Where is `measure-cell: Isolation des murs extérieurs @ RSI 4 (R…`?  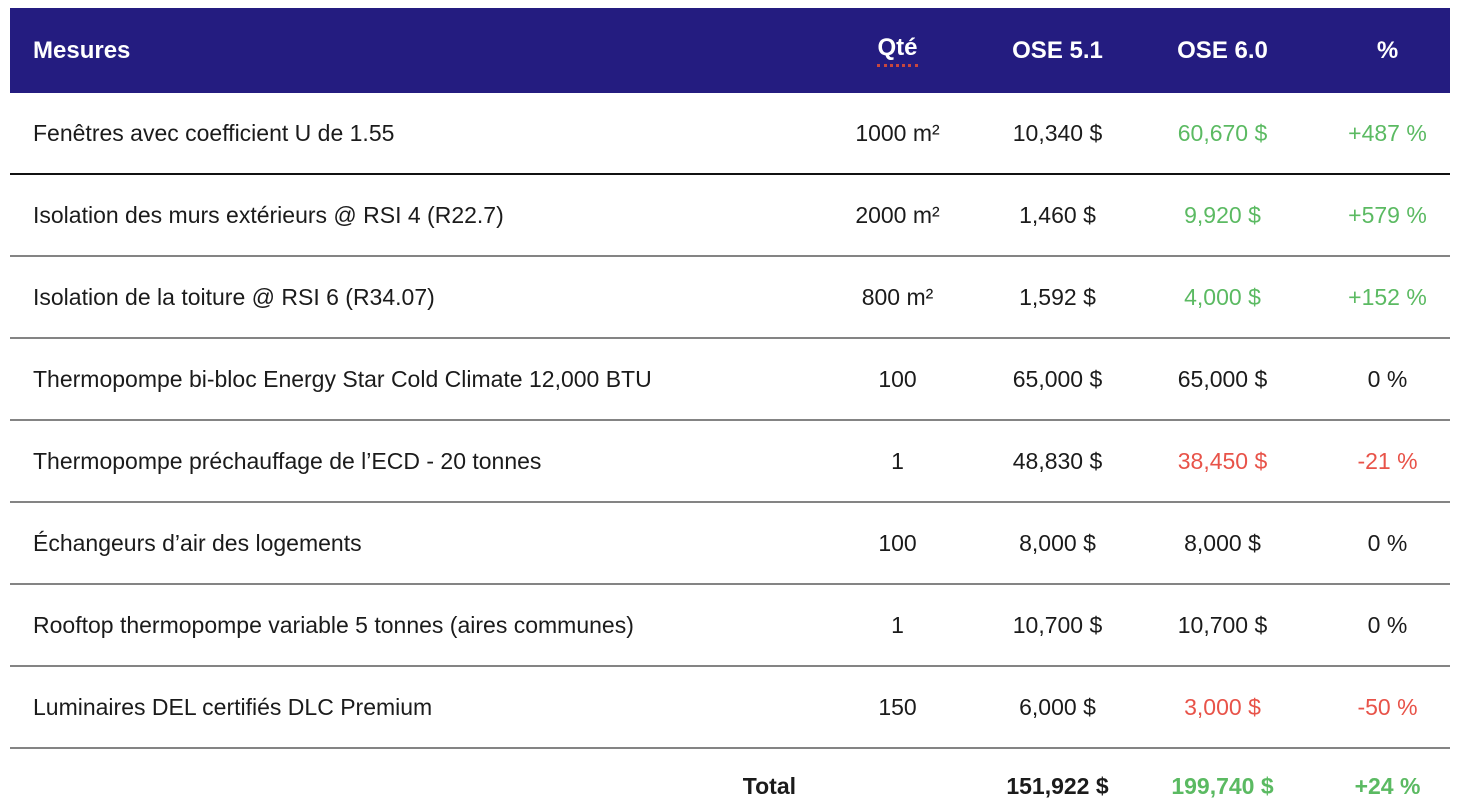
measure-cell: Isolation des murs extérieurs @ RSI 4 (R… is located at coordinates (405, 215).